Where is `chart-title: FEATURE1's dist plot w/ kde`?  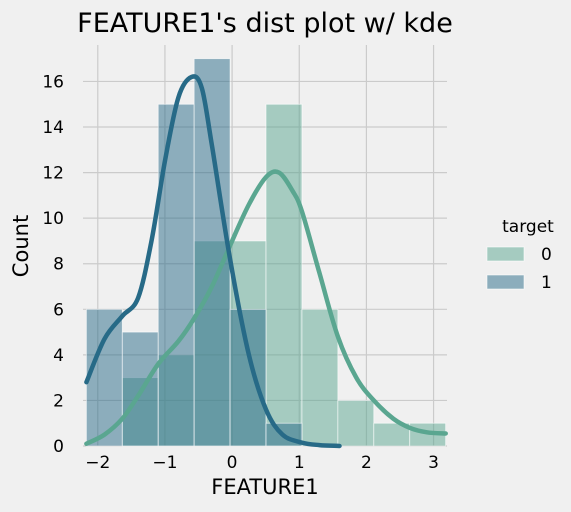 chart-title: FEATURE1's dist plot w/ kde is located at coordinates (265, 23).